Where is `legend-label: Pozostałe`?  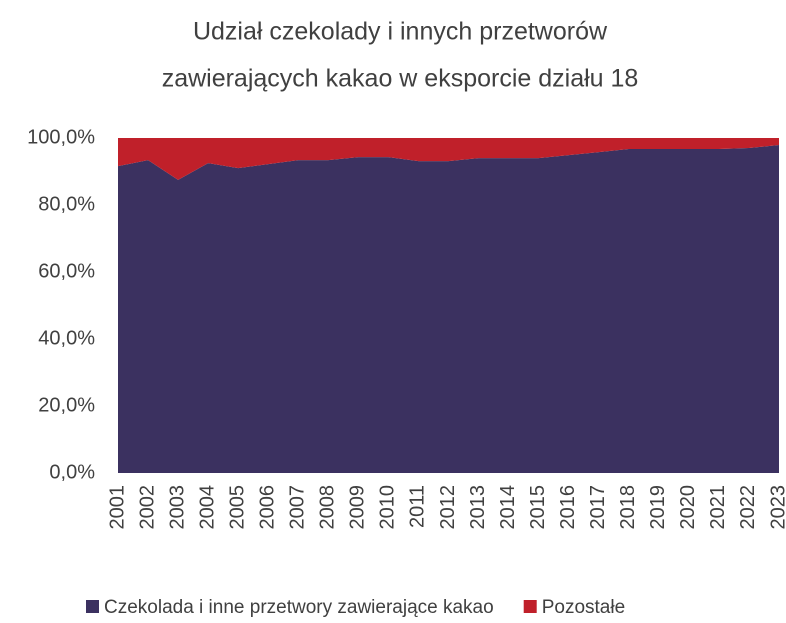
legend-label: Pozostałe is located at coordinates (583, 607).